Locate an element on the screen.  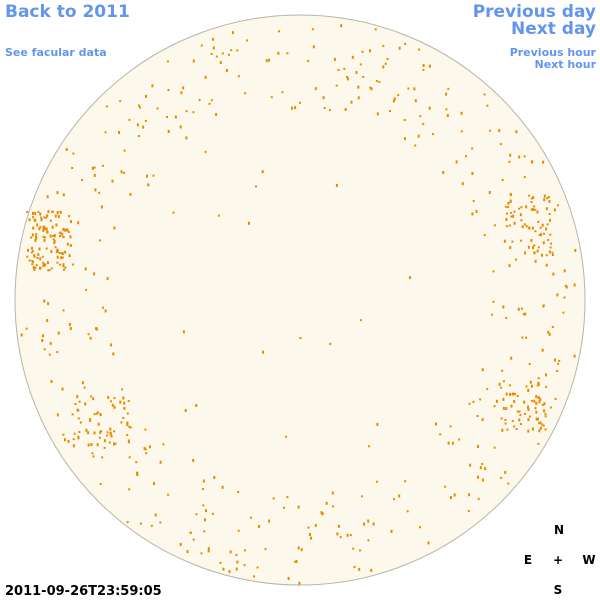
facular-link: See facular data is located at coordinates (56, 52).